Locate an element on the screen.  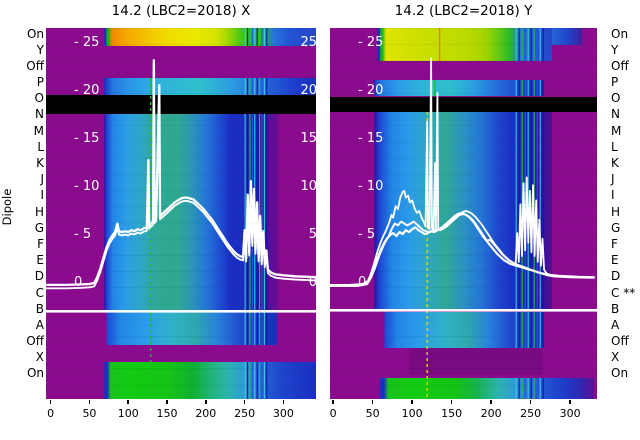
row-label-right: C ** is located at coordinates (623, 292).